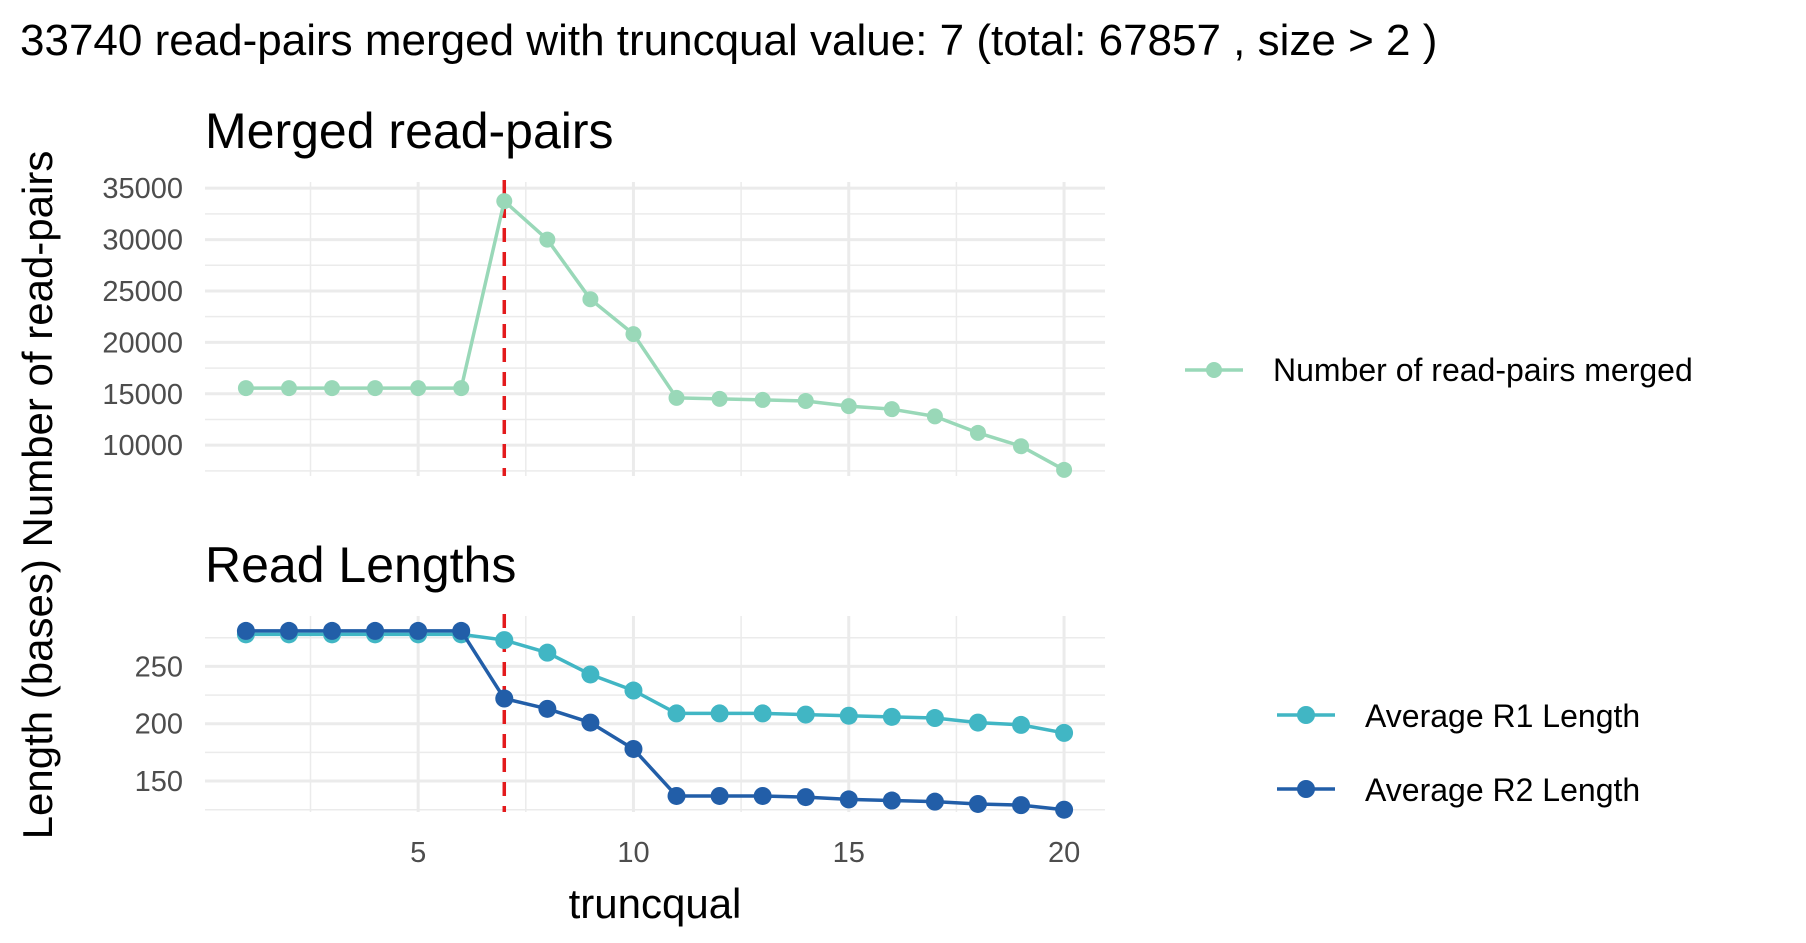  Describe the element at coordinates (142, 317) in the screenshot. I see `merged-y-ticks: 10000 15000 20000 25000 30000 35000` at that location.